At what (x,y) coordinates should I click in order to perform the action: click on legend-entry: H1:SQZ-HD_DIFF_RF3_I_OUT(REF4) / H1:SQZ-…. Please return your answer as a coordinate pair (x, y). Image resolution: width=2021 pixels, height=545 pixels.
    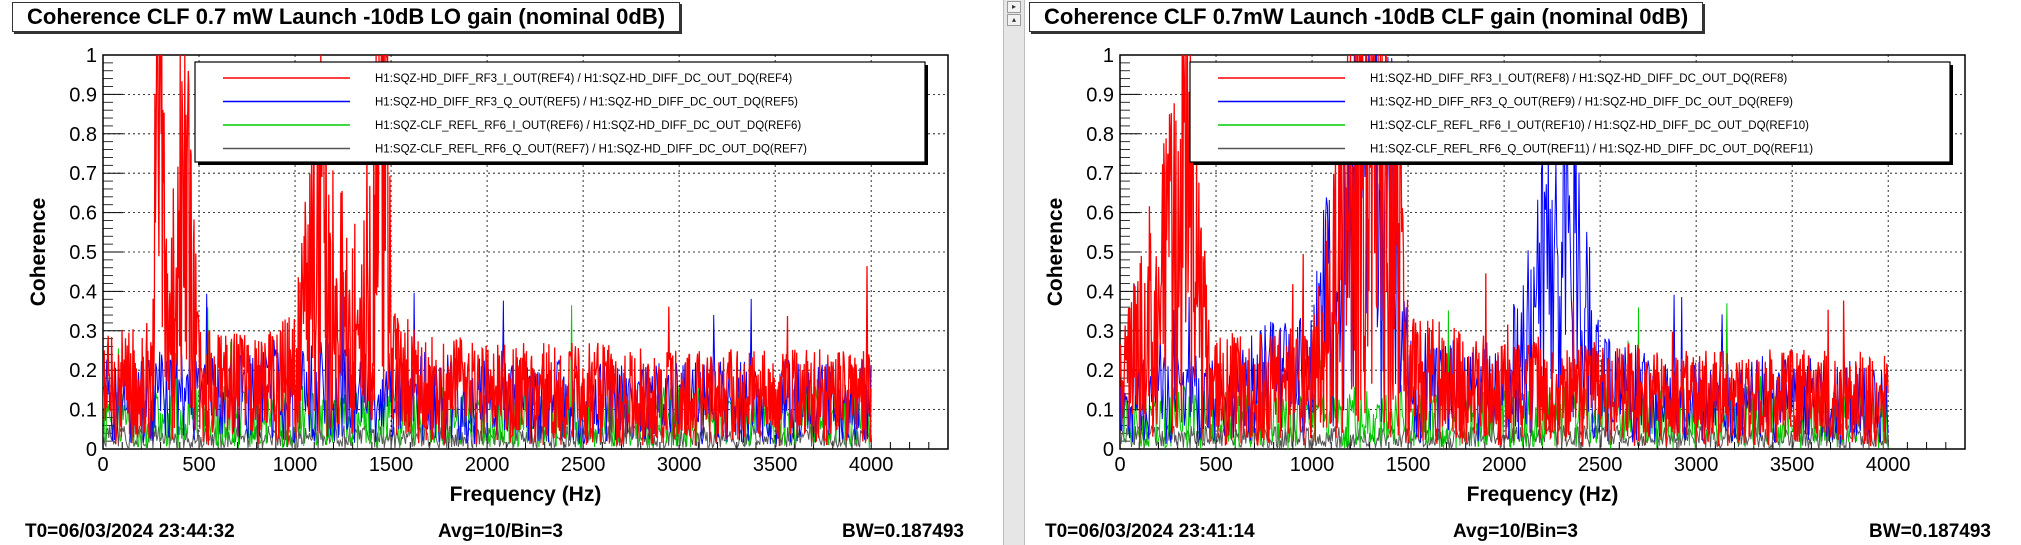
    Looking at the image, I should click on (583, 79).